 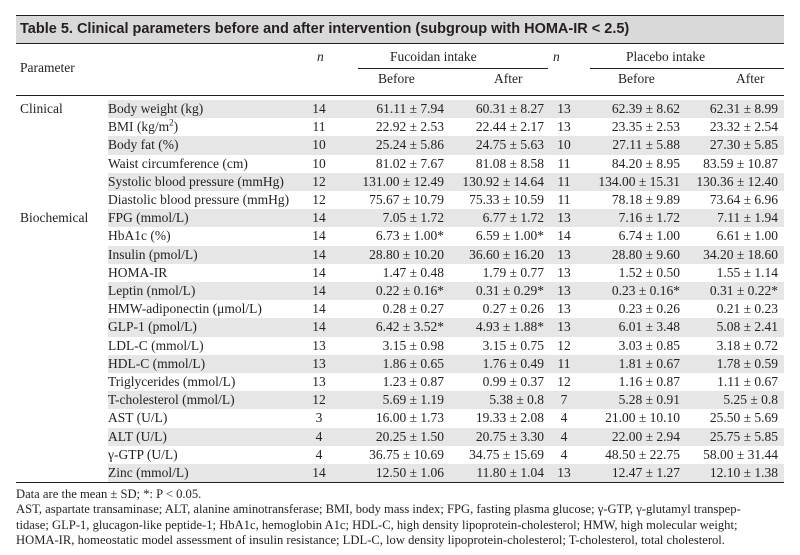 What do you see at coordinates (735, 254) in the screenshot?
I see `row-placebo-after: 34.20 ± 18.60` at bounding box center [735, 254].